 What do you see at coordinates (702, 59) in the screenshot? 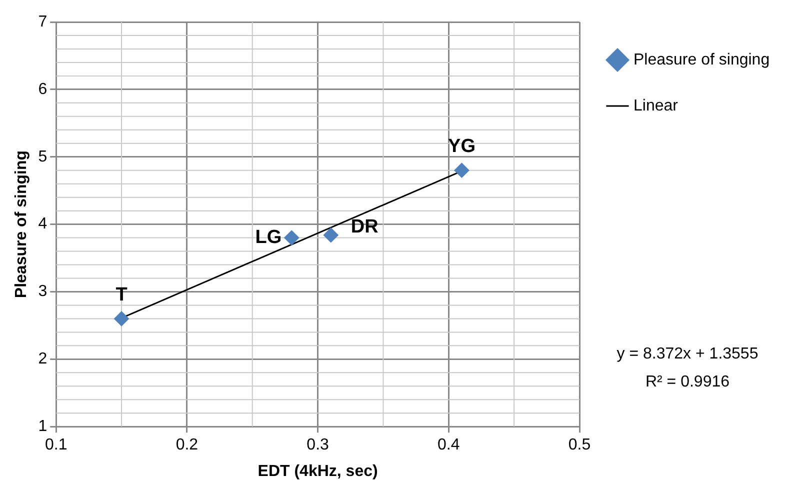
I see `legend-label: Pleasure of singing` at bounding box center [702, 59].